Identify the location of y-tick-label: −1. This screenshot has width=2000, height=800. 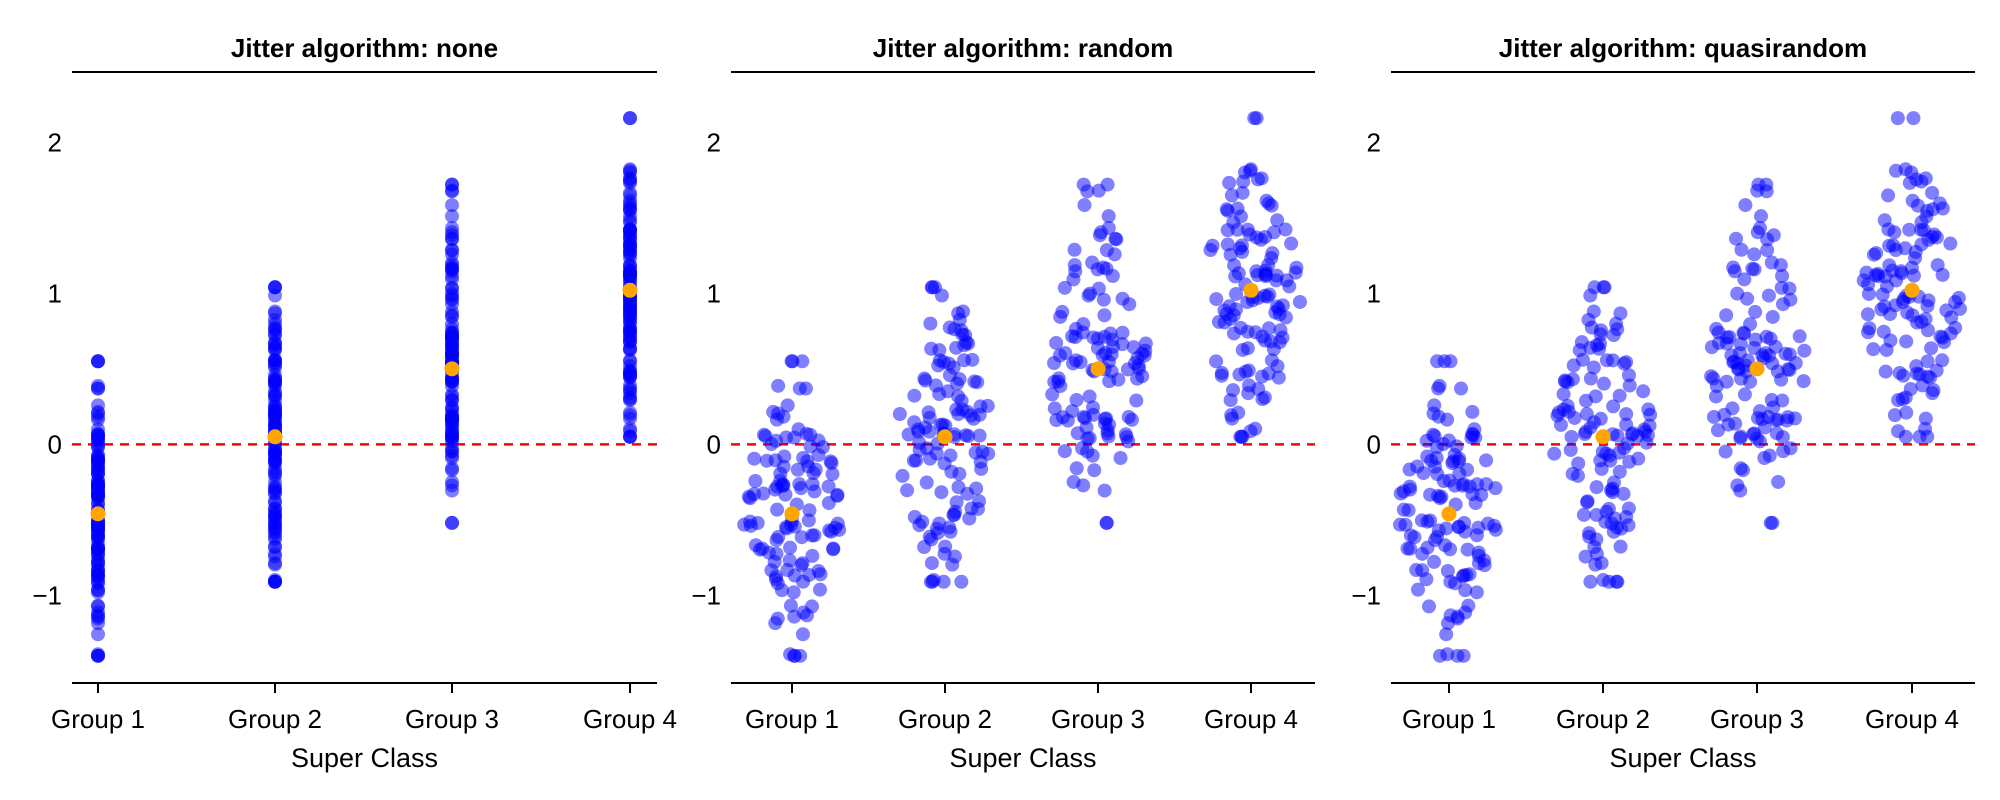
(706, 595).